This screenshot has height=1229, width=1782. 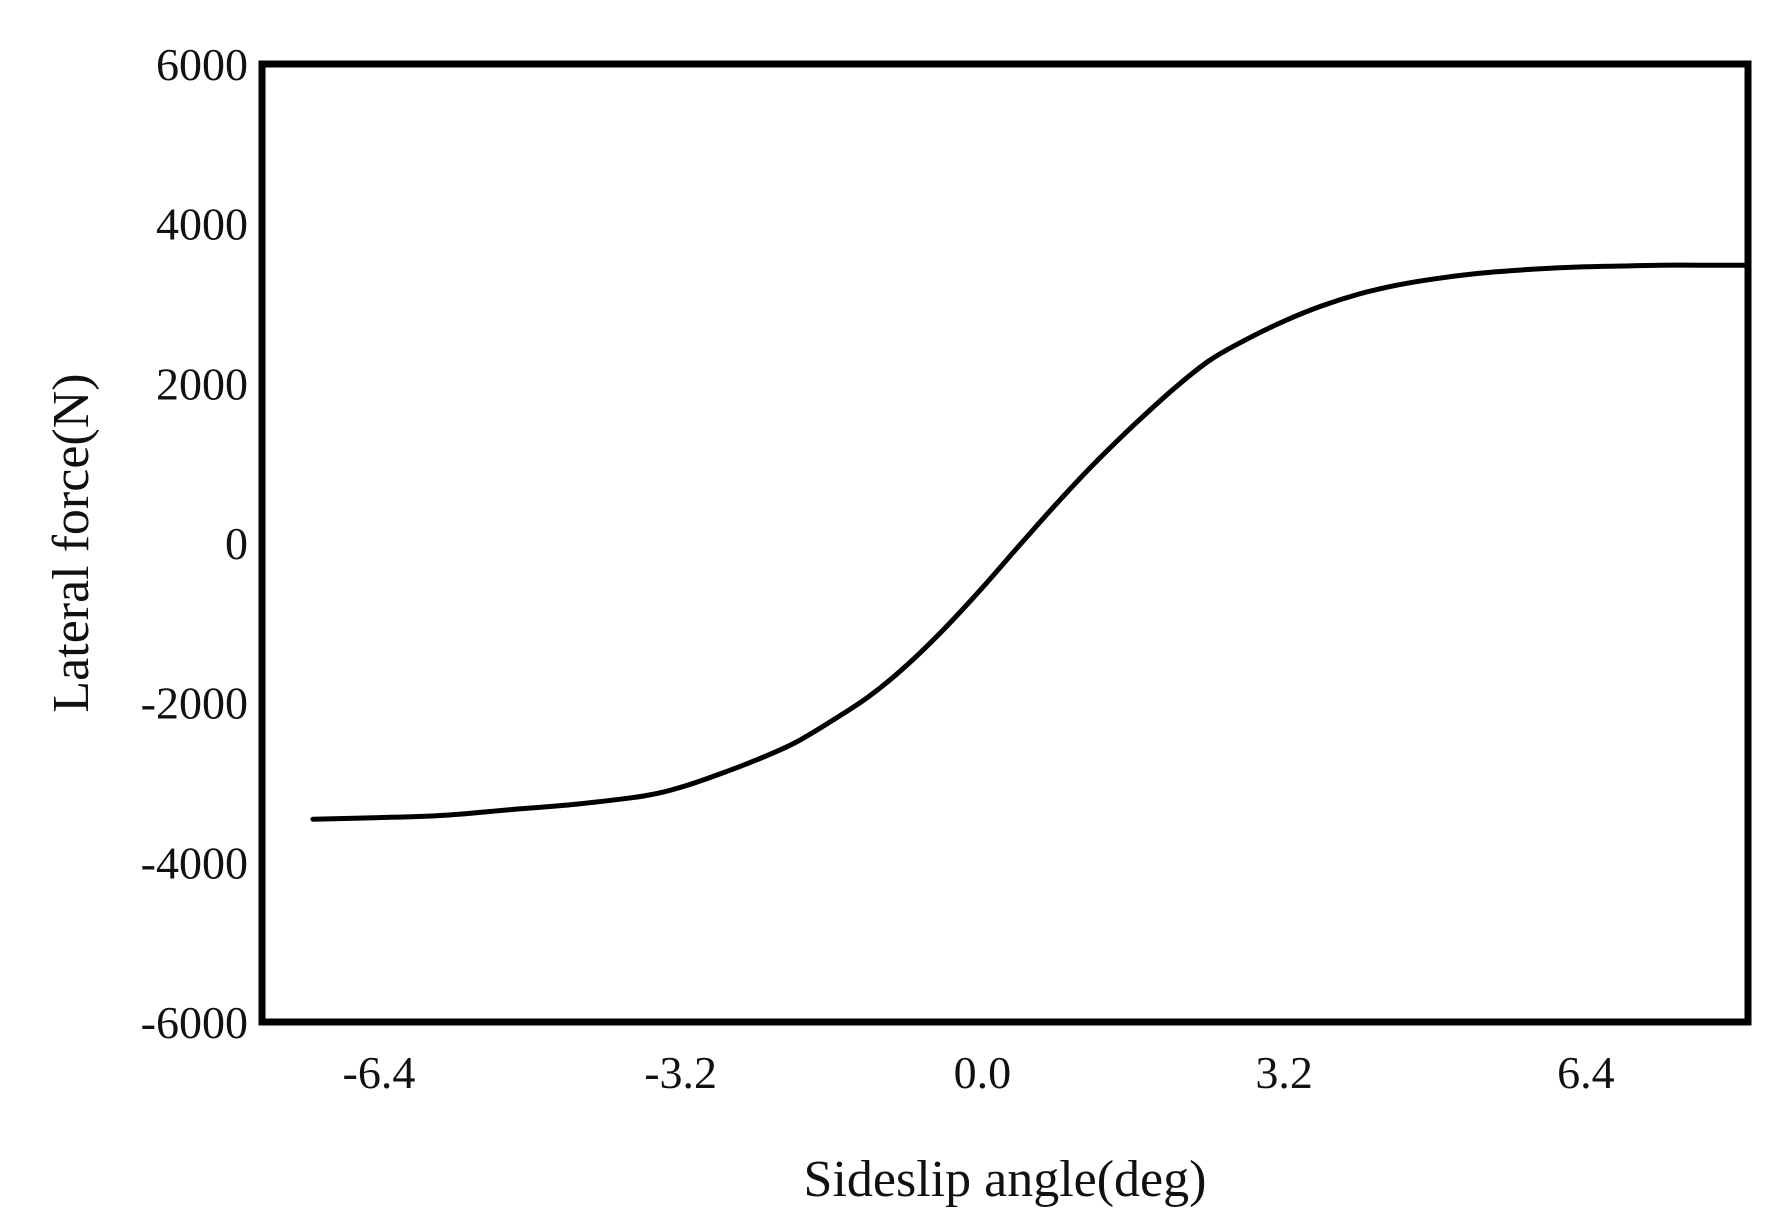 I want to click on y-tick-label: 6000, so click(x=202, y=64).